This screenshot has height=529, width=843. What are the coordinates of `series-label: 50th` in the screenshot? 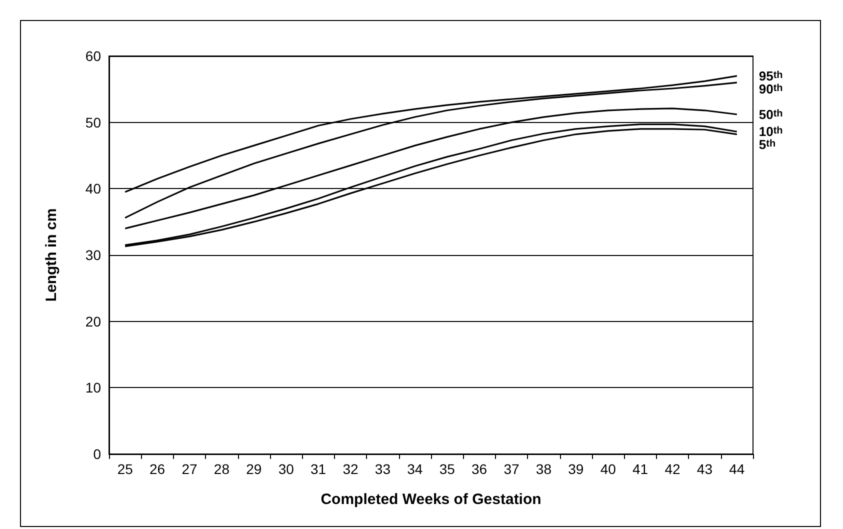 It's located at (770, 114).